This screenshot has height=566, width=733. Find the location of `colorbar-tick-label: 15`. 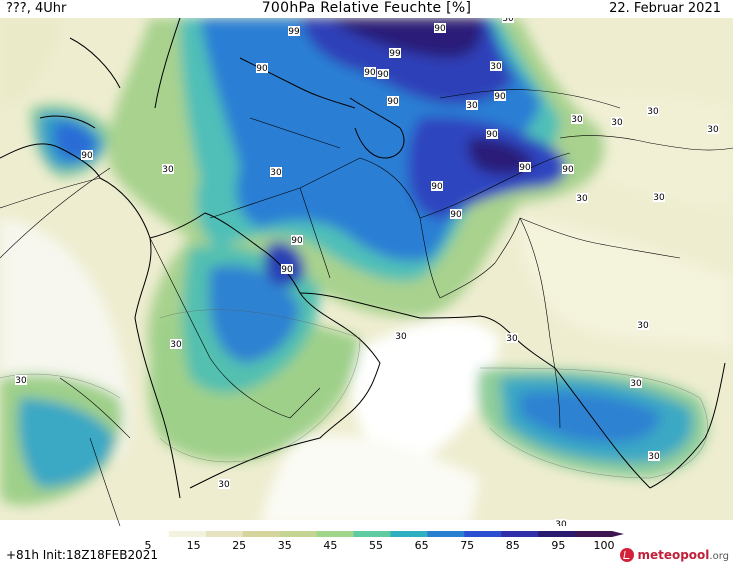

colorbar-tick-label: 15 is located at coordinates (193, 545).